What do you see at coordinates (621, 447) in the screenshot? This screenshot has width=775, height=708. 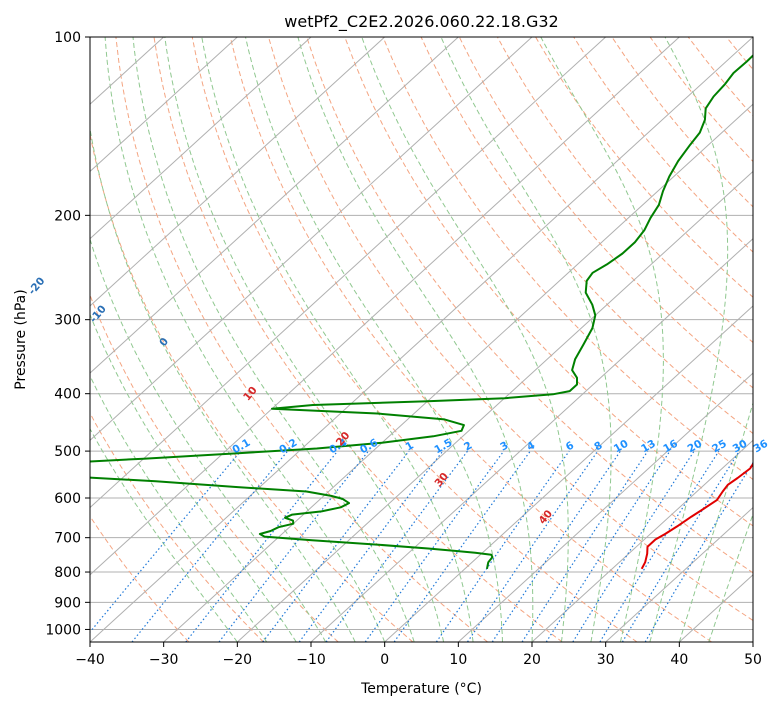 I see `mixing-ratio-label: 10` at bounding box center [621, 447].